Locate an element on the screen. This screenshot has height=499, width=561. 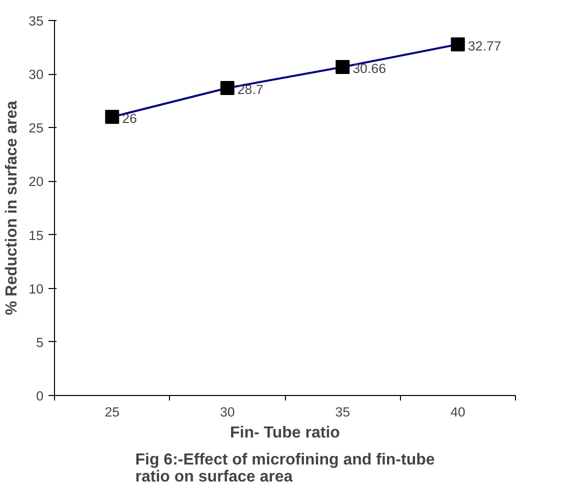
x-tick-label: 40 is located at coordinates (458, 412).